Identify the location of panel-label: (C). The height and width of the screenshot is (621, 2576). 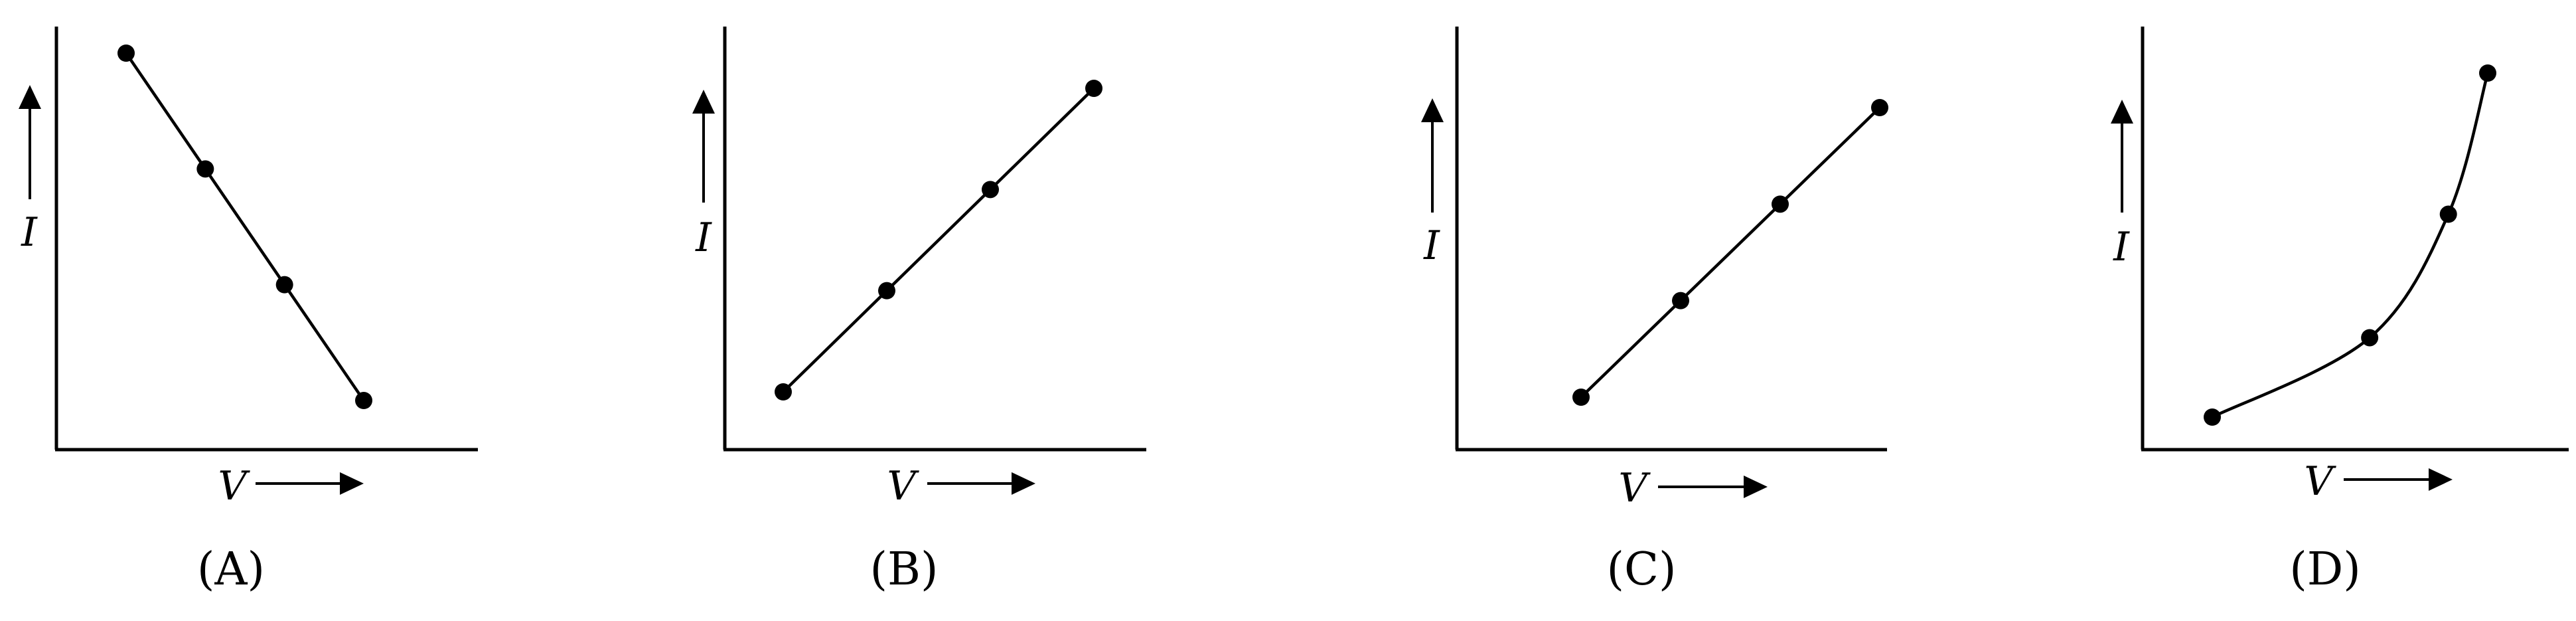
(1641, 569).